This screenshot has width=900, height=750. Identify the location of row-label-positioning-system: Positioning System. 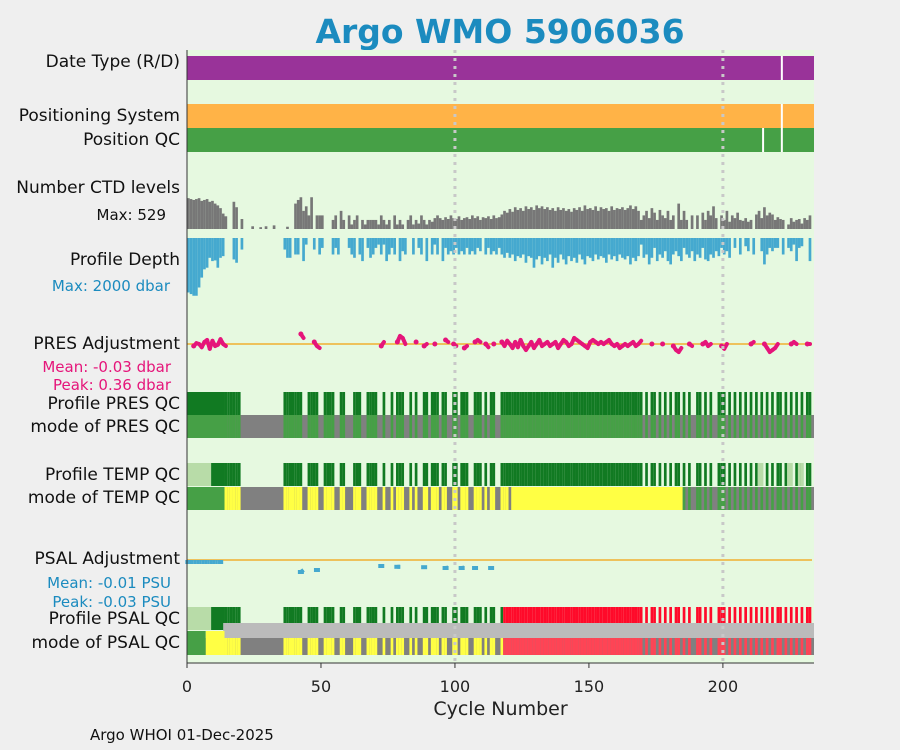
(99, 116).